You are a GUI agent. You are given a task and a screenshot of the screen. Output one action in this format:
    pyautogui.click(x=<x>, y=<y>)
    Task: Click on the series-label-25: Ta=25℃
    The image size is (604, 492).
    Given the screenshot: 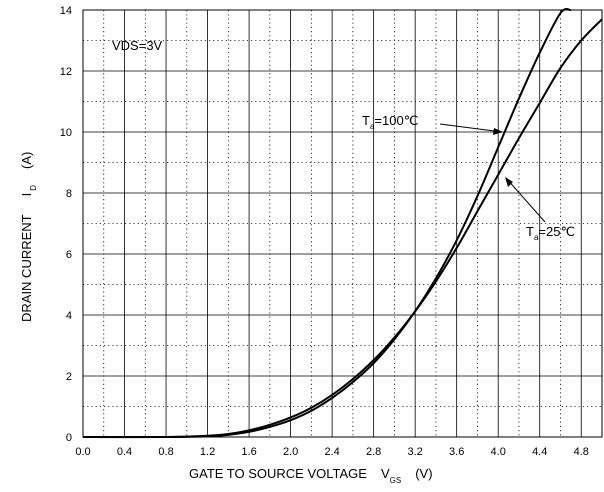 What is the action you would take?
    pyautogui.click(x=540, y=209)
    